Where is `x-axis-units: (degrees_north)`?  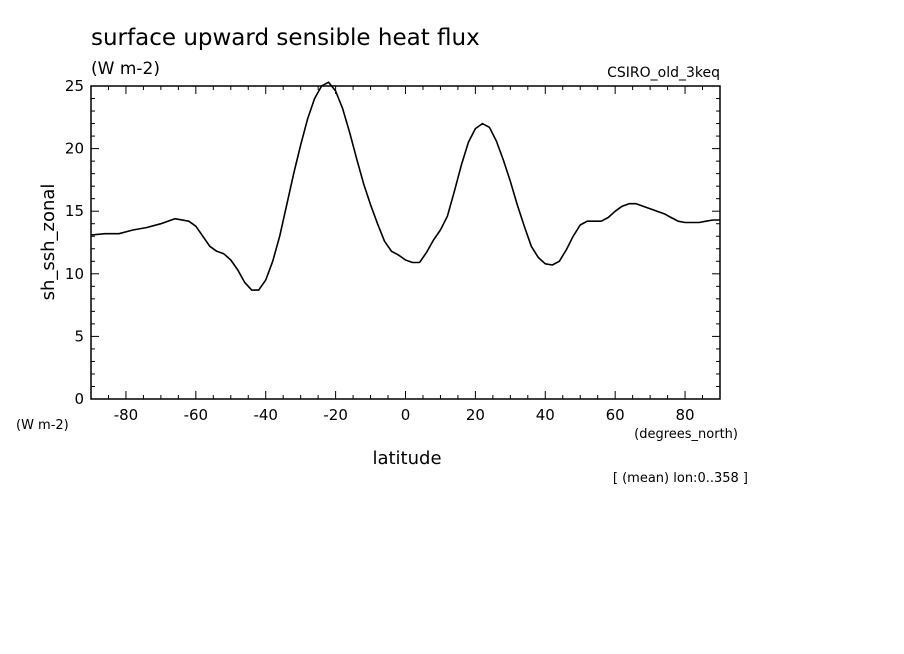
x-axis-units: (degrees_north) is located at coordinates (686, 434).